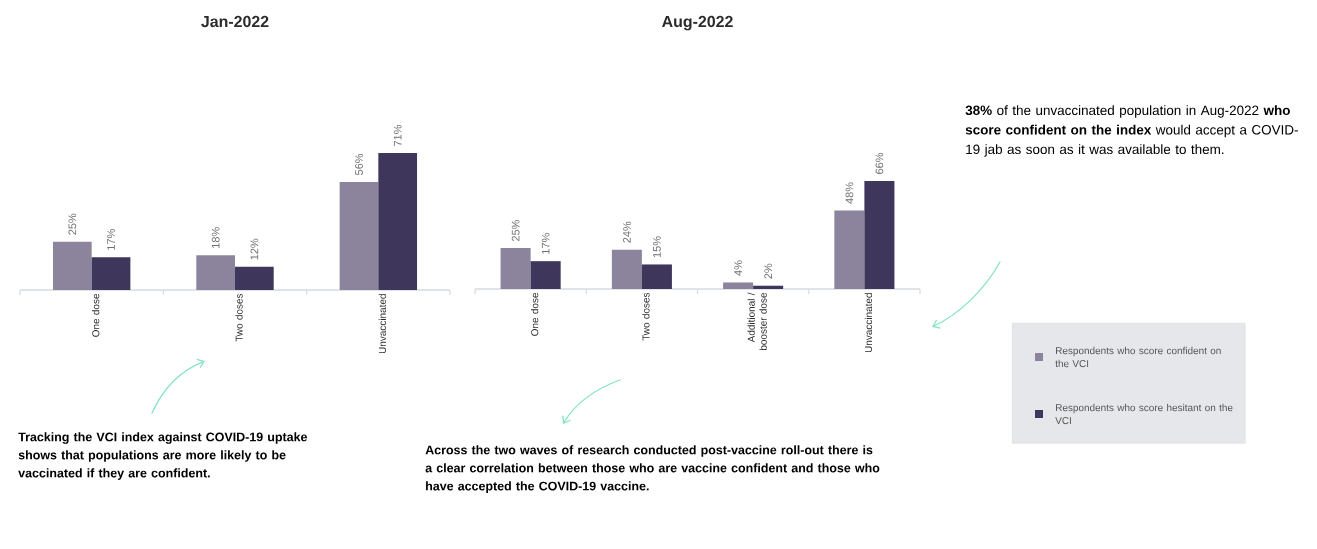 Image resolution: width=1317 pixels, height=549 pixels. What do you see at coordinates (1138, 357) in the screenshot?
I see `legend-label: Respondents who score confident on the VCI` at bounding box center [1138, 357].